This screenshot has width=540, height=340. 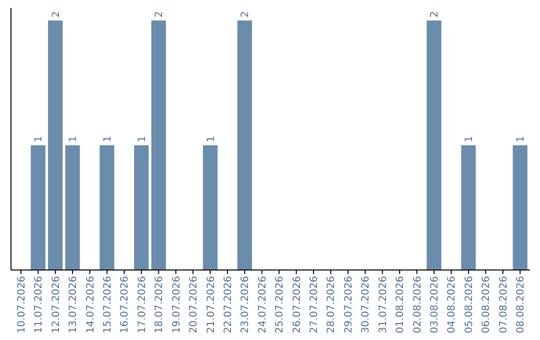 What do you see at coordinates (348, 305) in the screenshot?
I see `x-tick-label: 29.07.2026` at bounding box center [348, 305].